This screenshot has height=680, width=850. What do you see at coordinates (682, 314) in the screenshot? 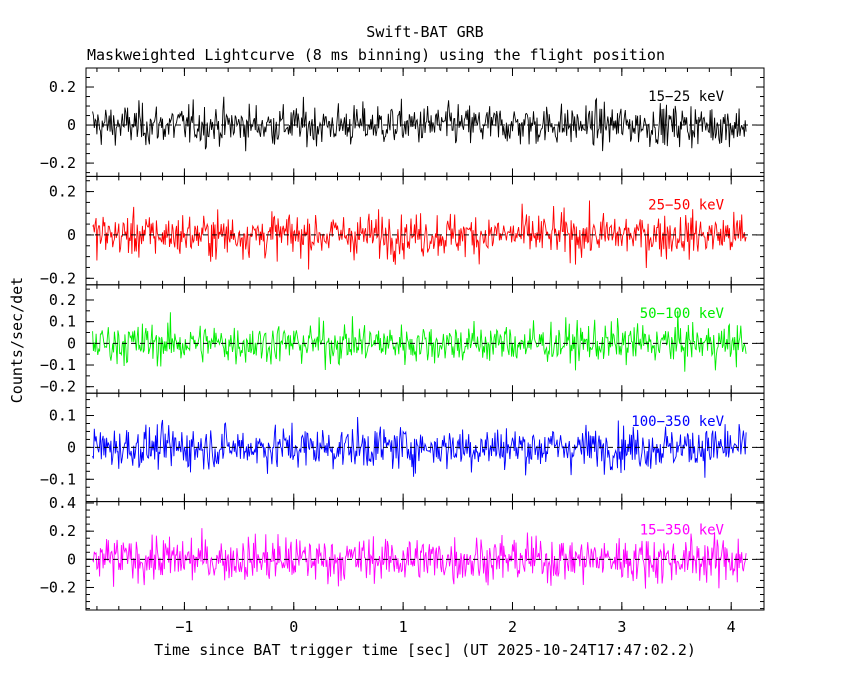
I see `band-label-3: 50−100 keV` at bounding box center [682, 314].